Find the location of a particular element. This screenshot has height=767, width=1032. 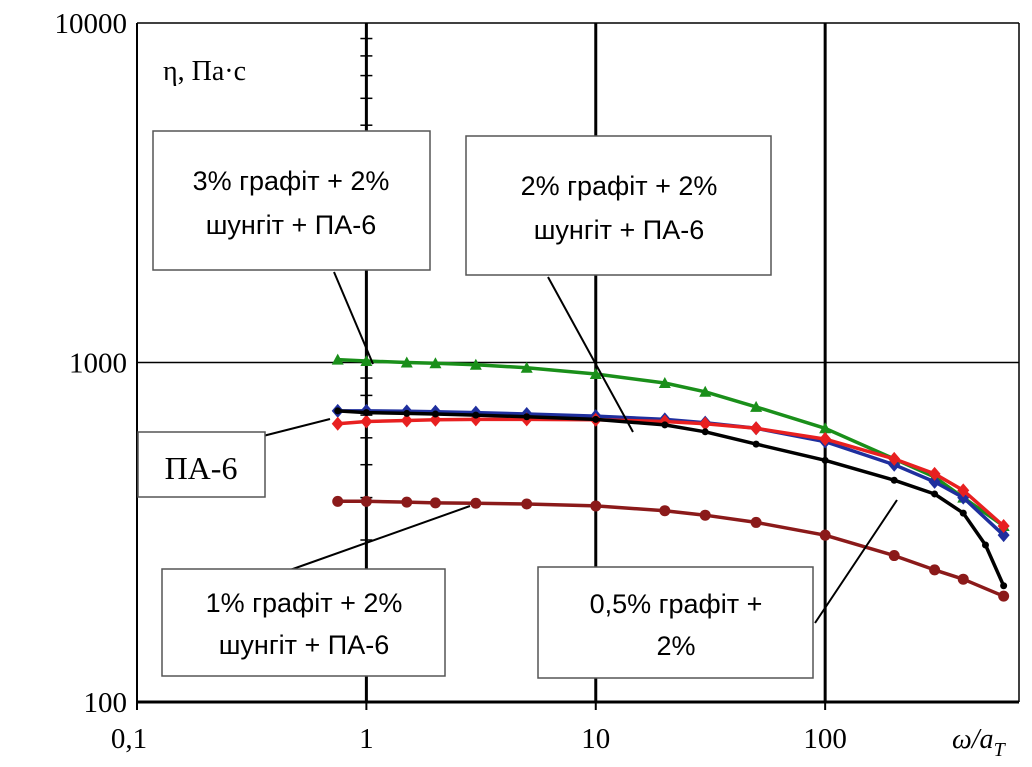

annotation-box: 0,5% графіт + 2% is located at coordinates (717, 589).